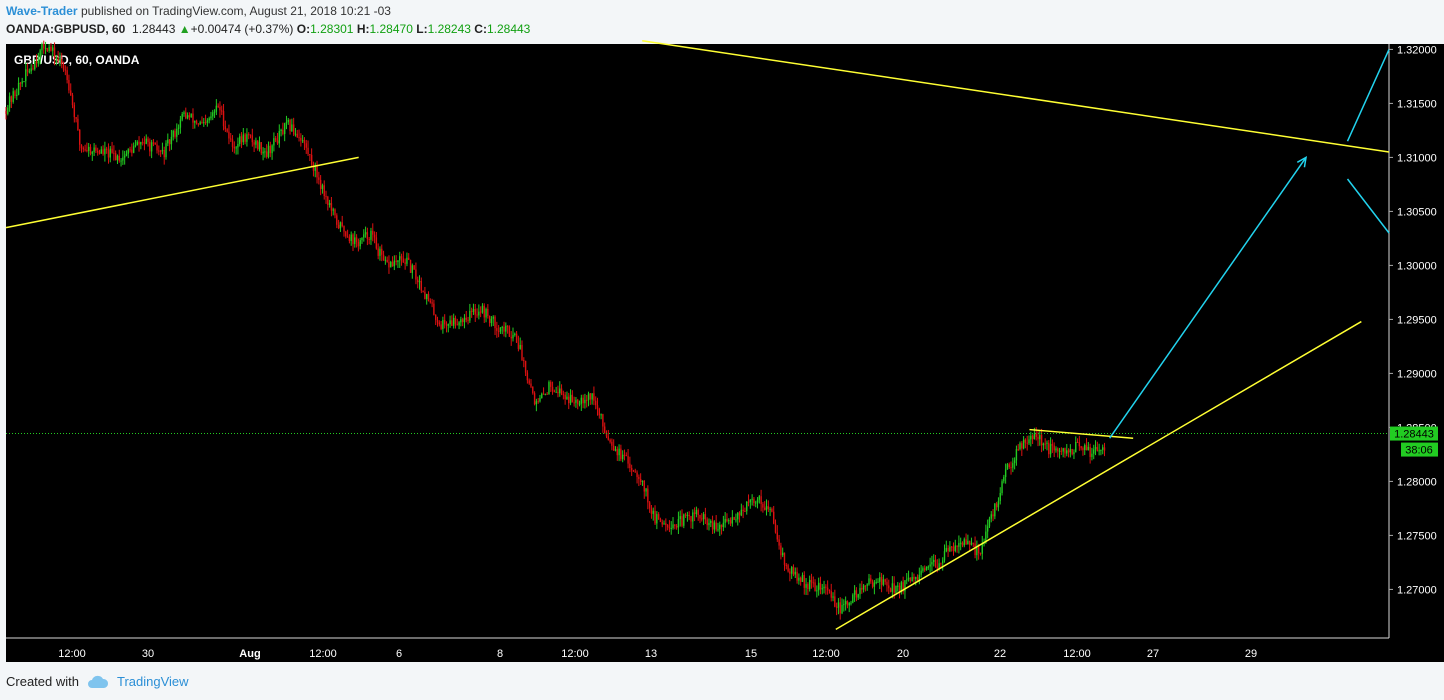 This screenshot has width=1444, height=700. What do you see at coordinates (42, 11) in the screenshot?
I see `author-link: Wave-Trader` at bounding box center [42, 11].